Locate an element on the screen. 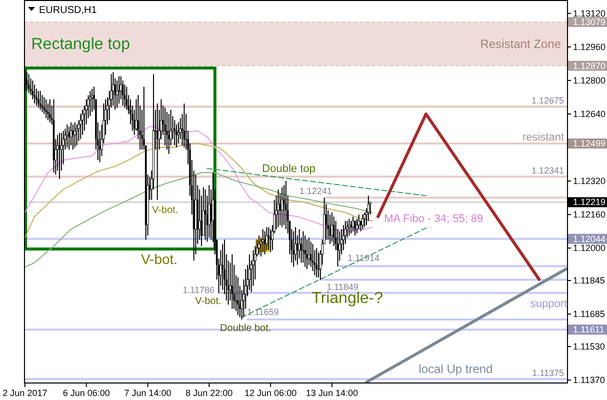 The image size is (607, 400). x-tick-label: 8 Jun 22:00 is located at coordinates (209, 393).